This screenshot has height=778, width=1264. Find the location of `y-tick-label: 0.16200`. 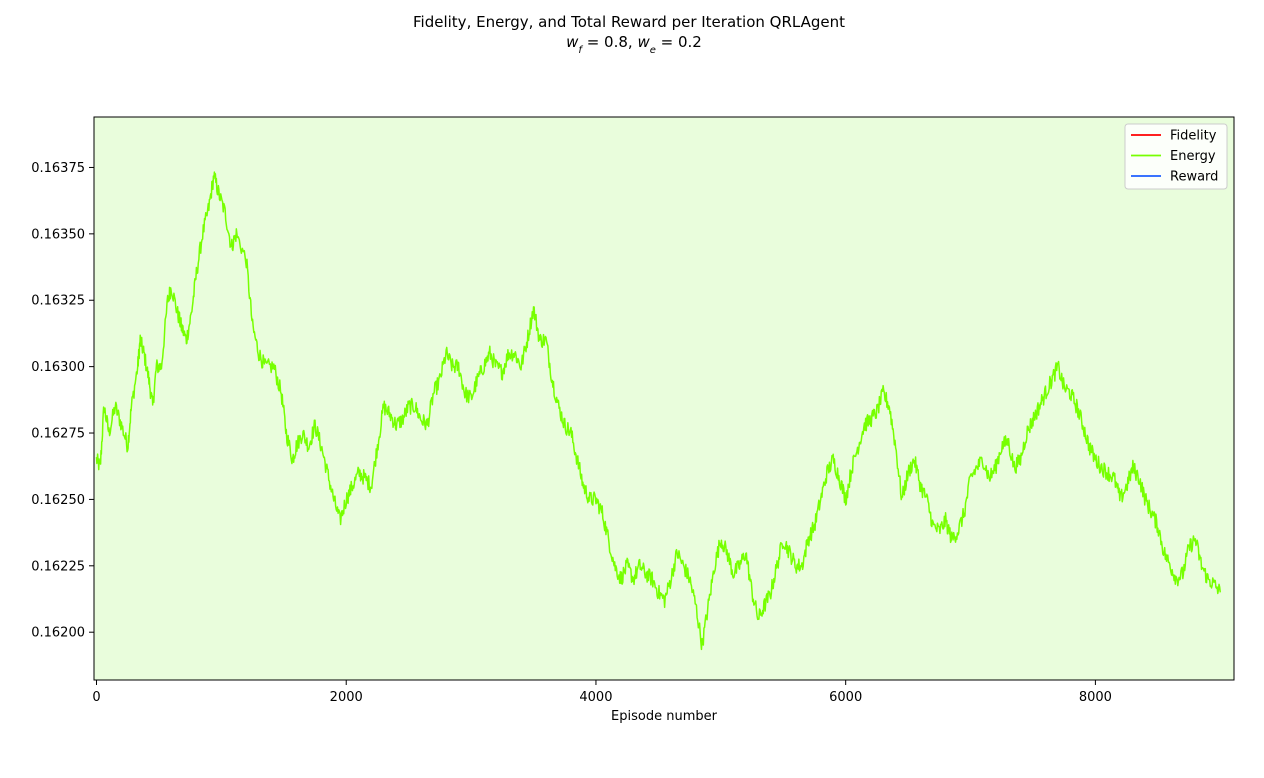

y-tick-label: 0.16200 is located at coordinates (58, 633).